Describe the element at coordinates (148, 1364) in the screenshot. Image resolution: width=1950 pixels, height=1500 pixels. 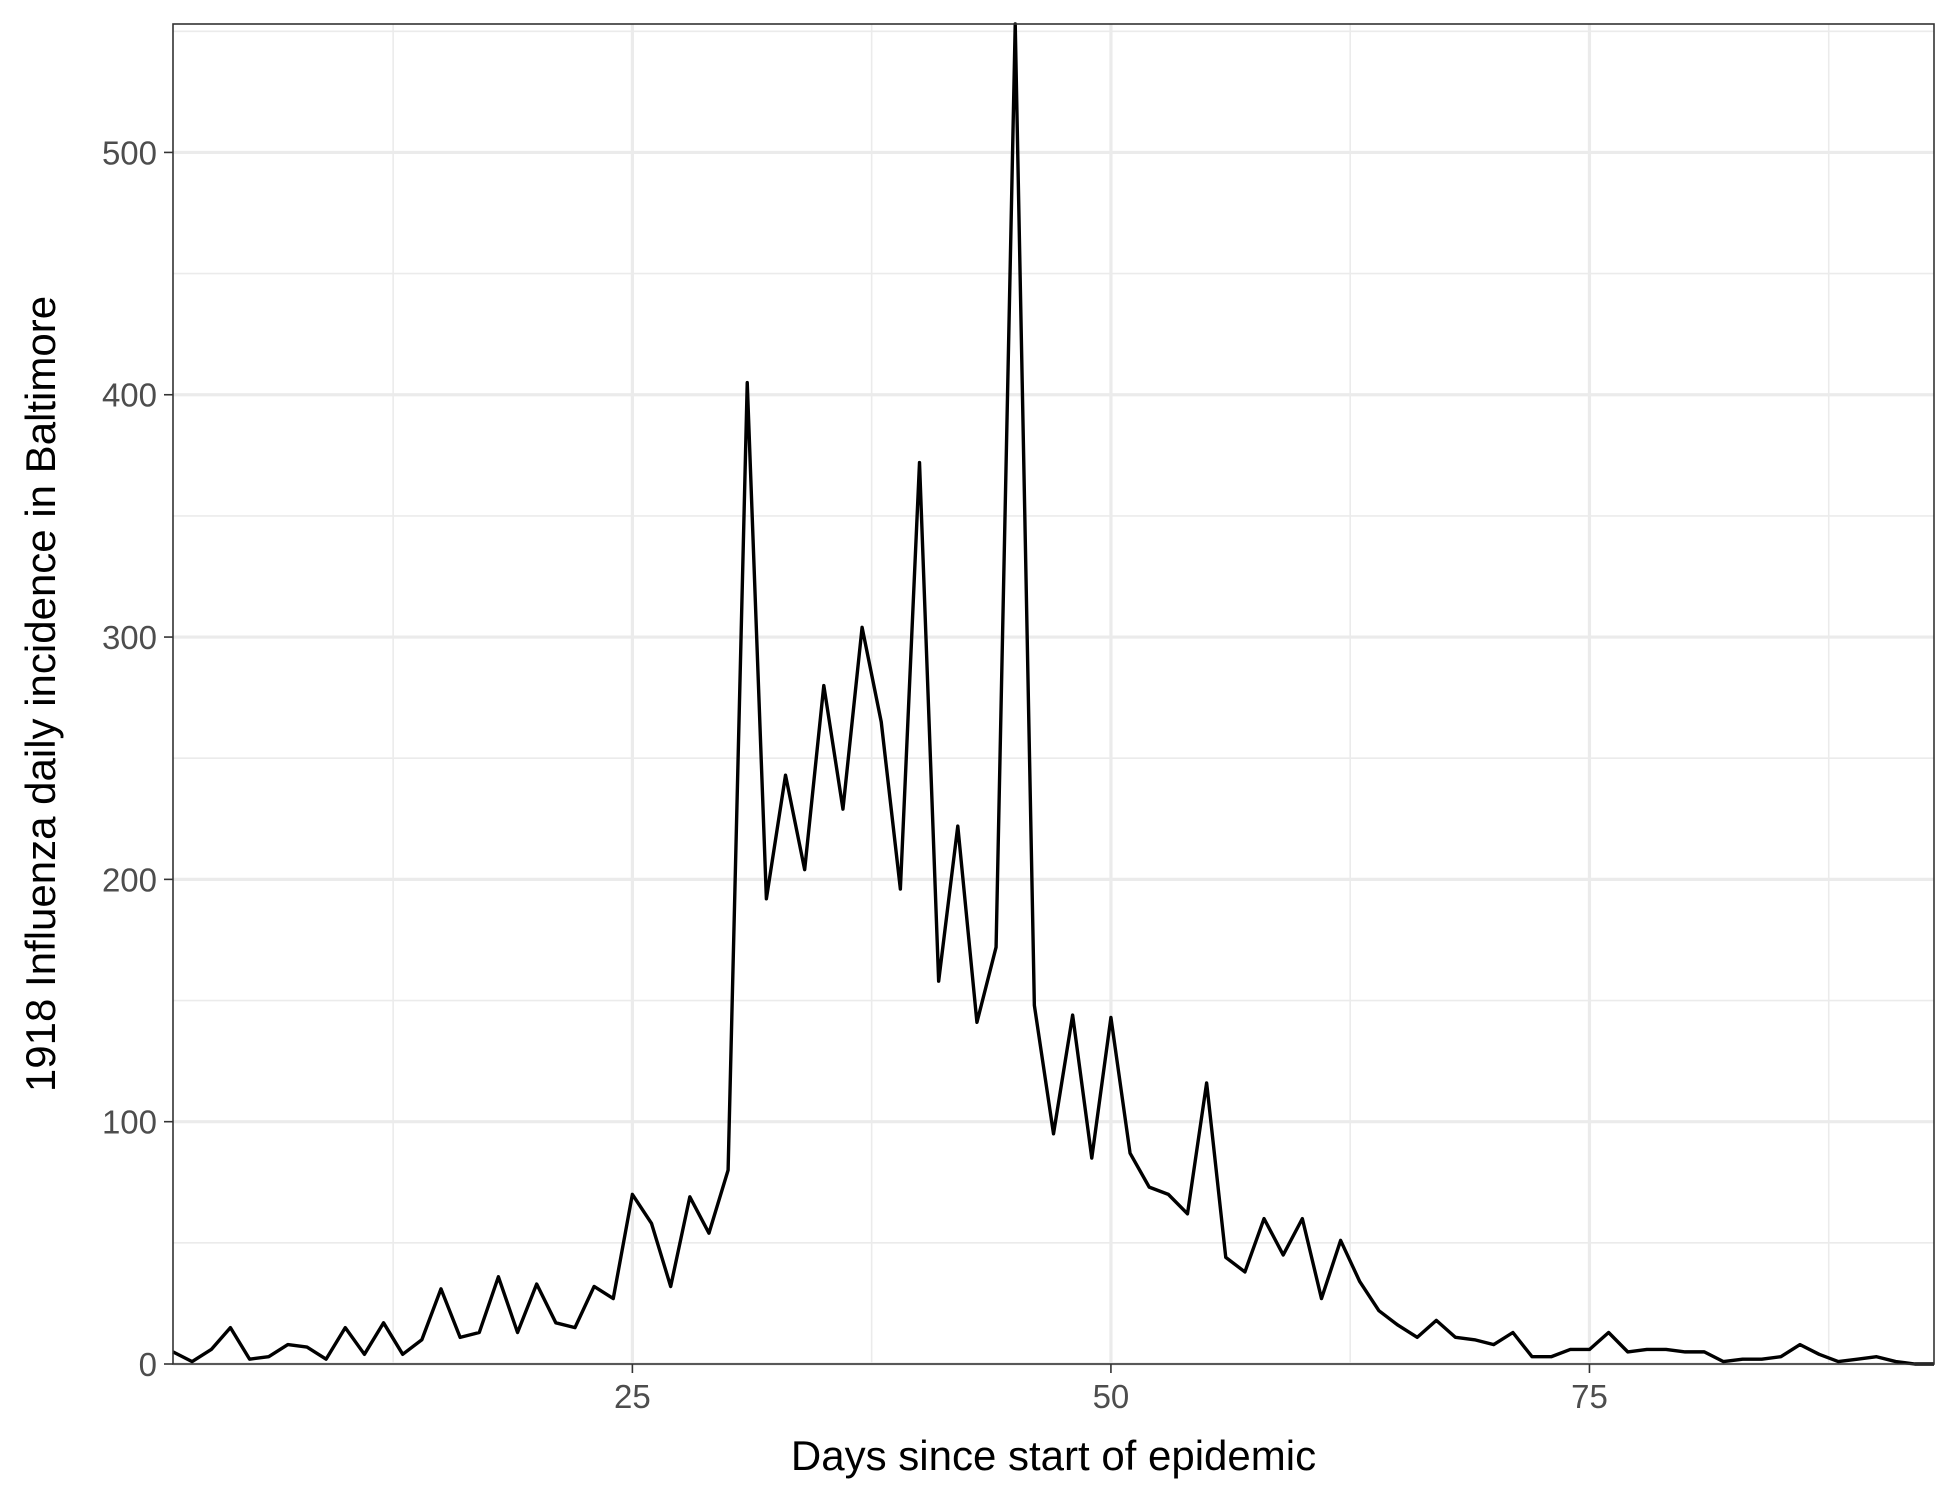
I see `y-tick-label: 0` at that location.